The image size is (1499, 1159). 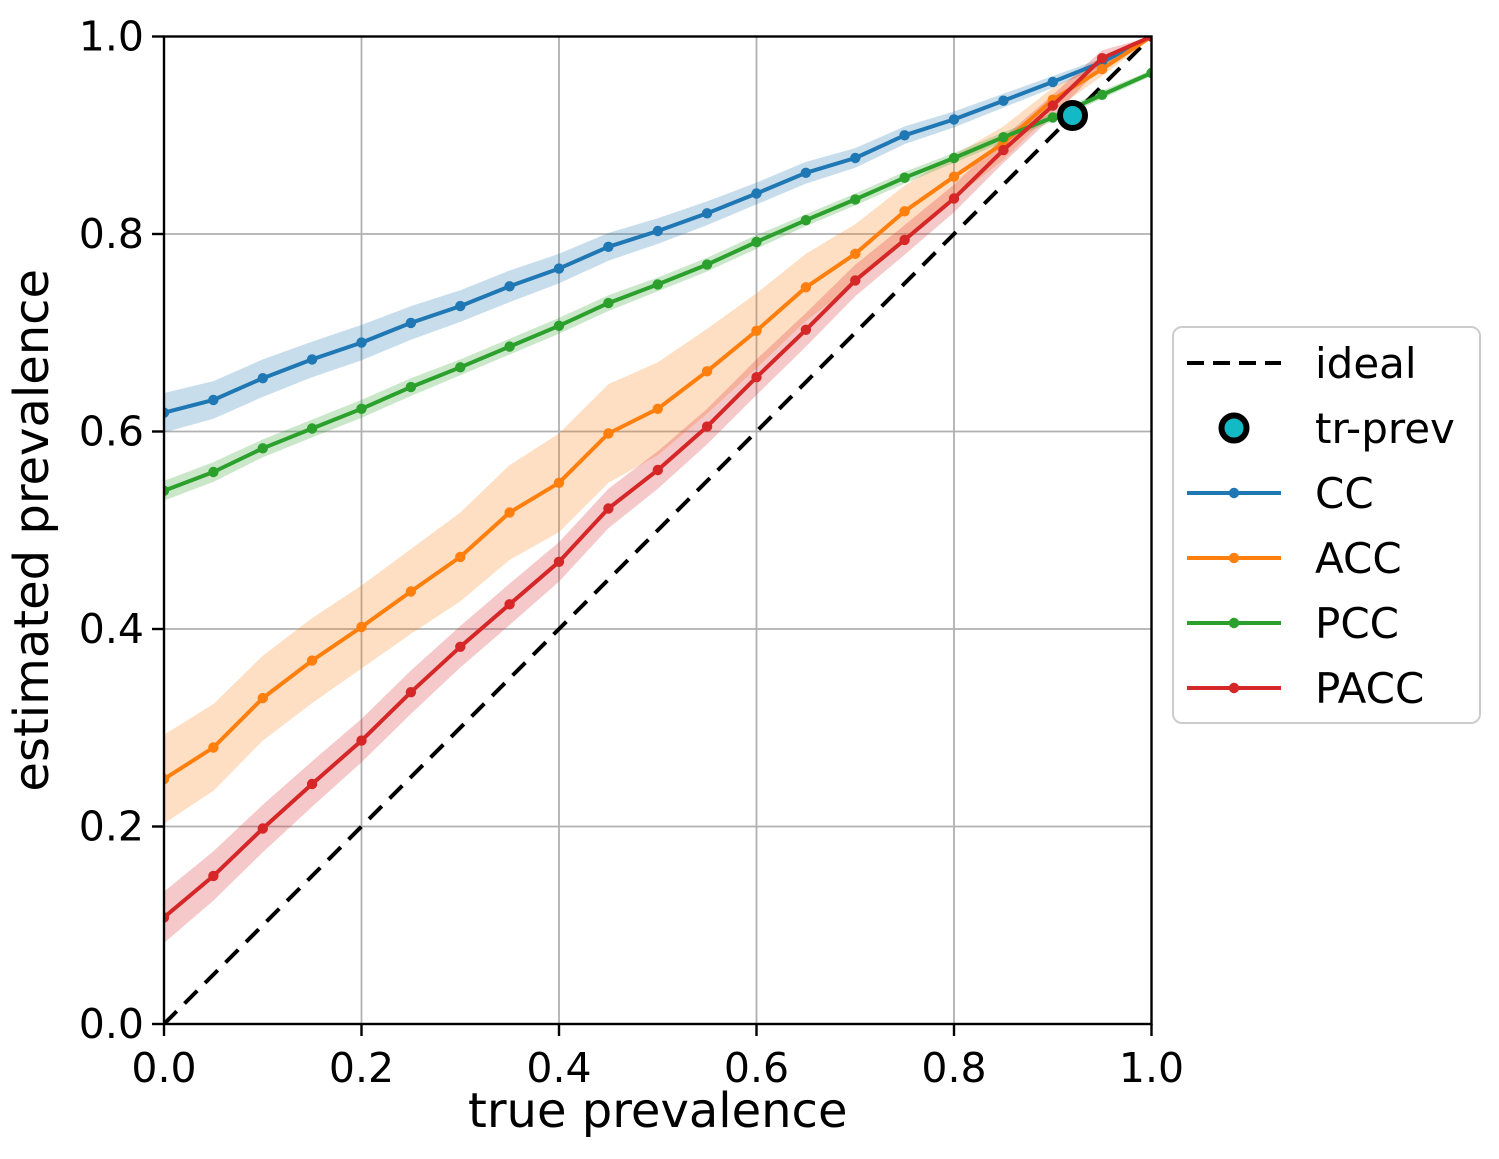 I want to click on legend-label-ideal: ideal, so click(x=1366, y=363).